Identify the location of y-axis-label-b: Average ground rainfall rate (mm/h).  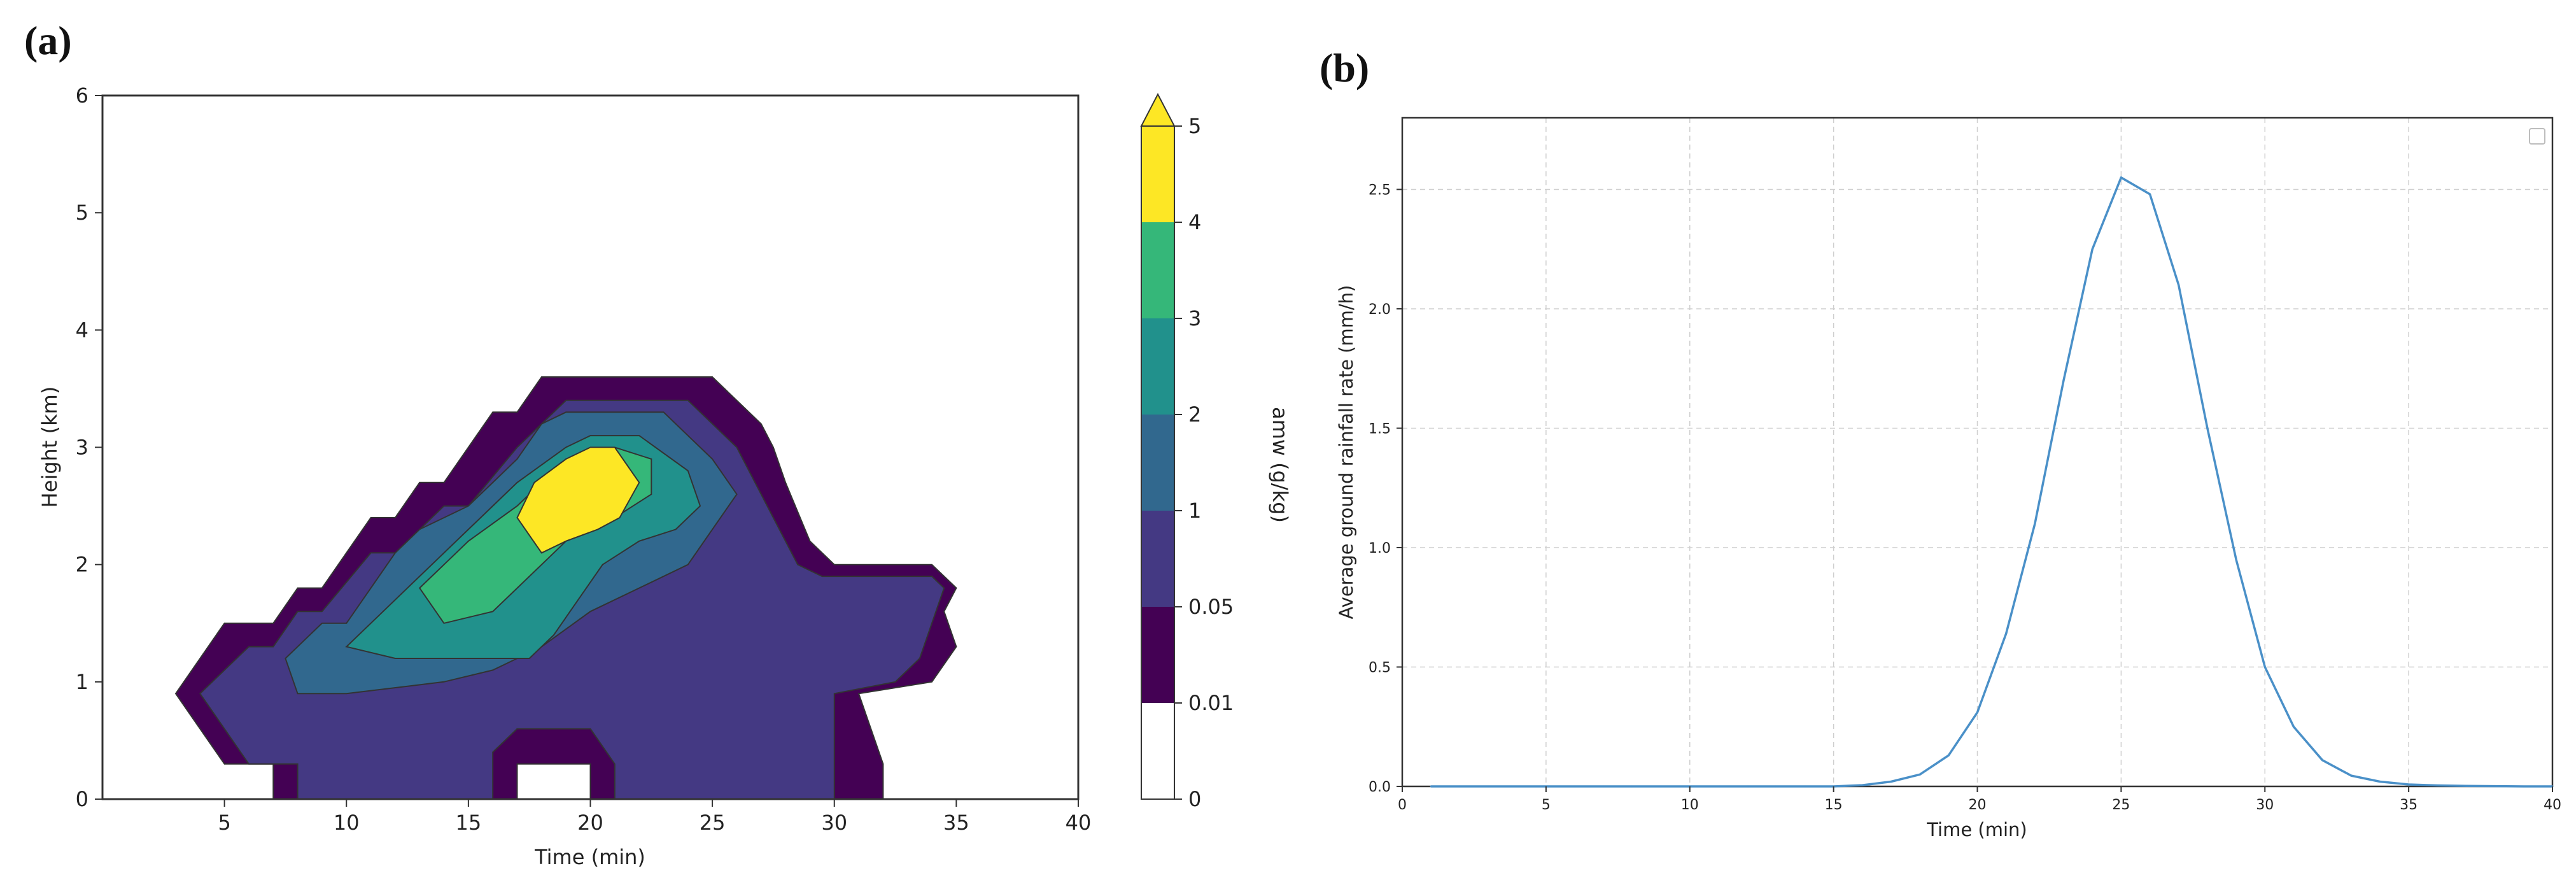
(1346, 453).